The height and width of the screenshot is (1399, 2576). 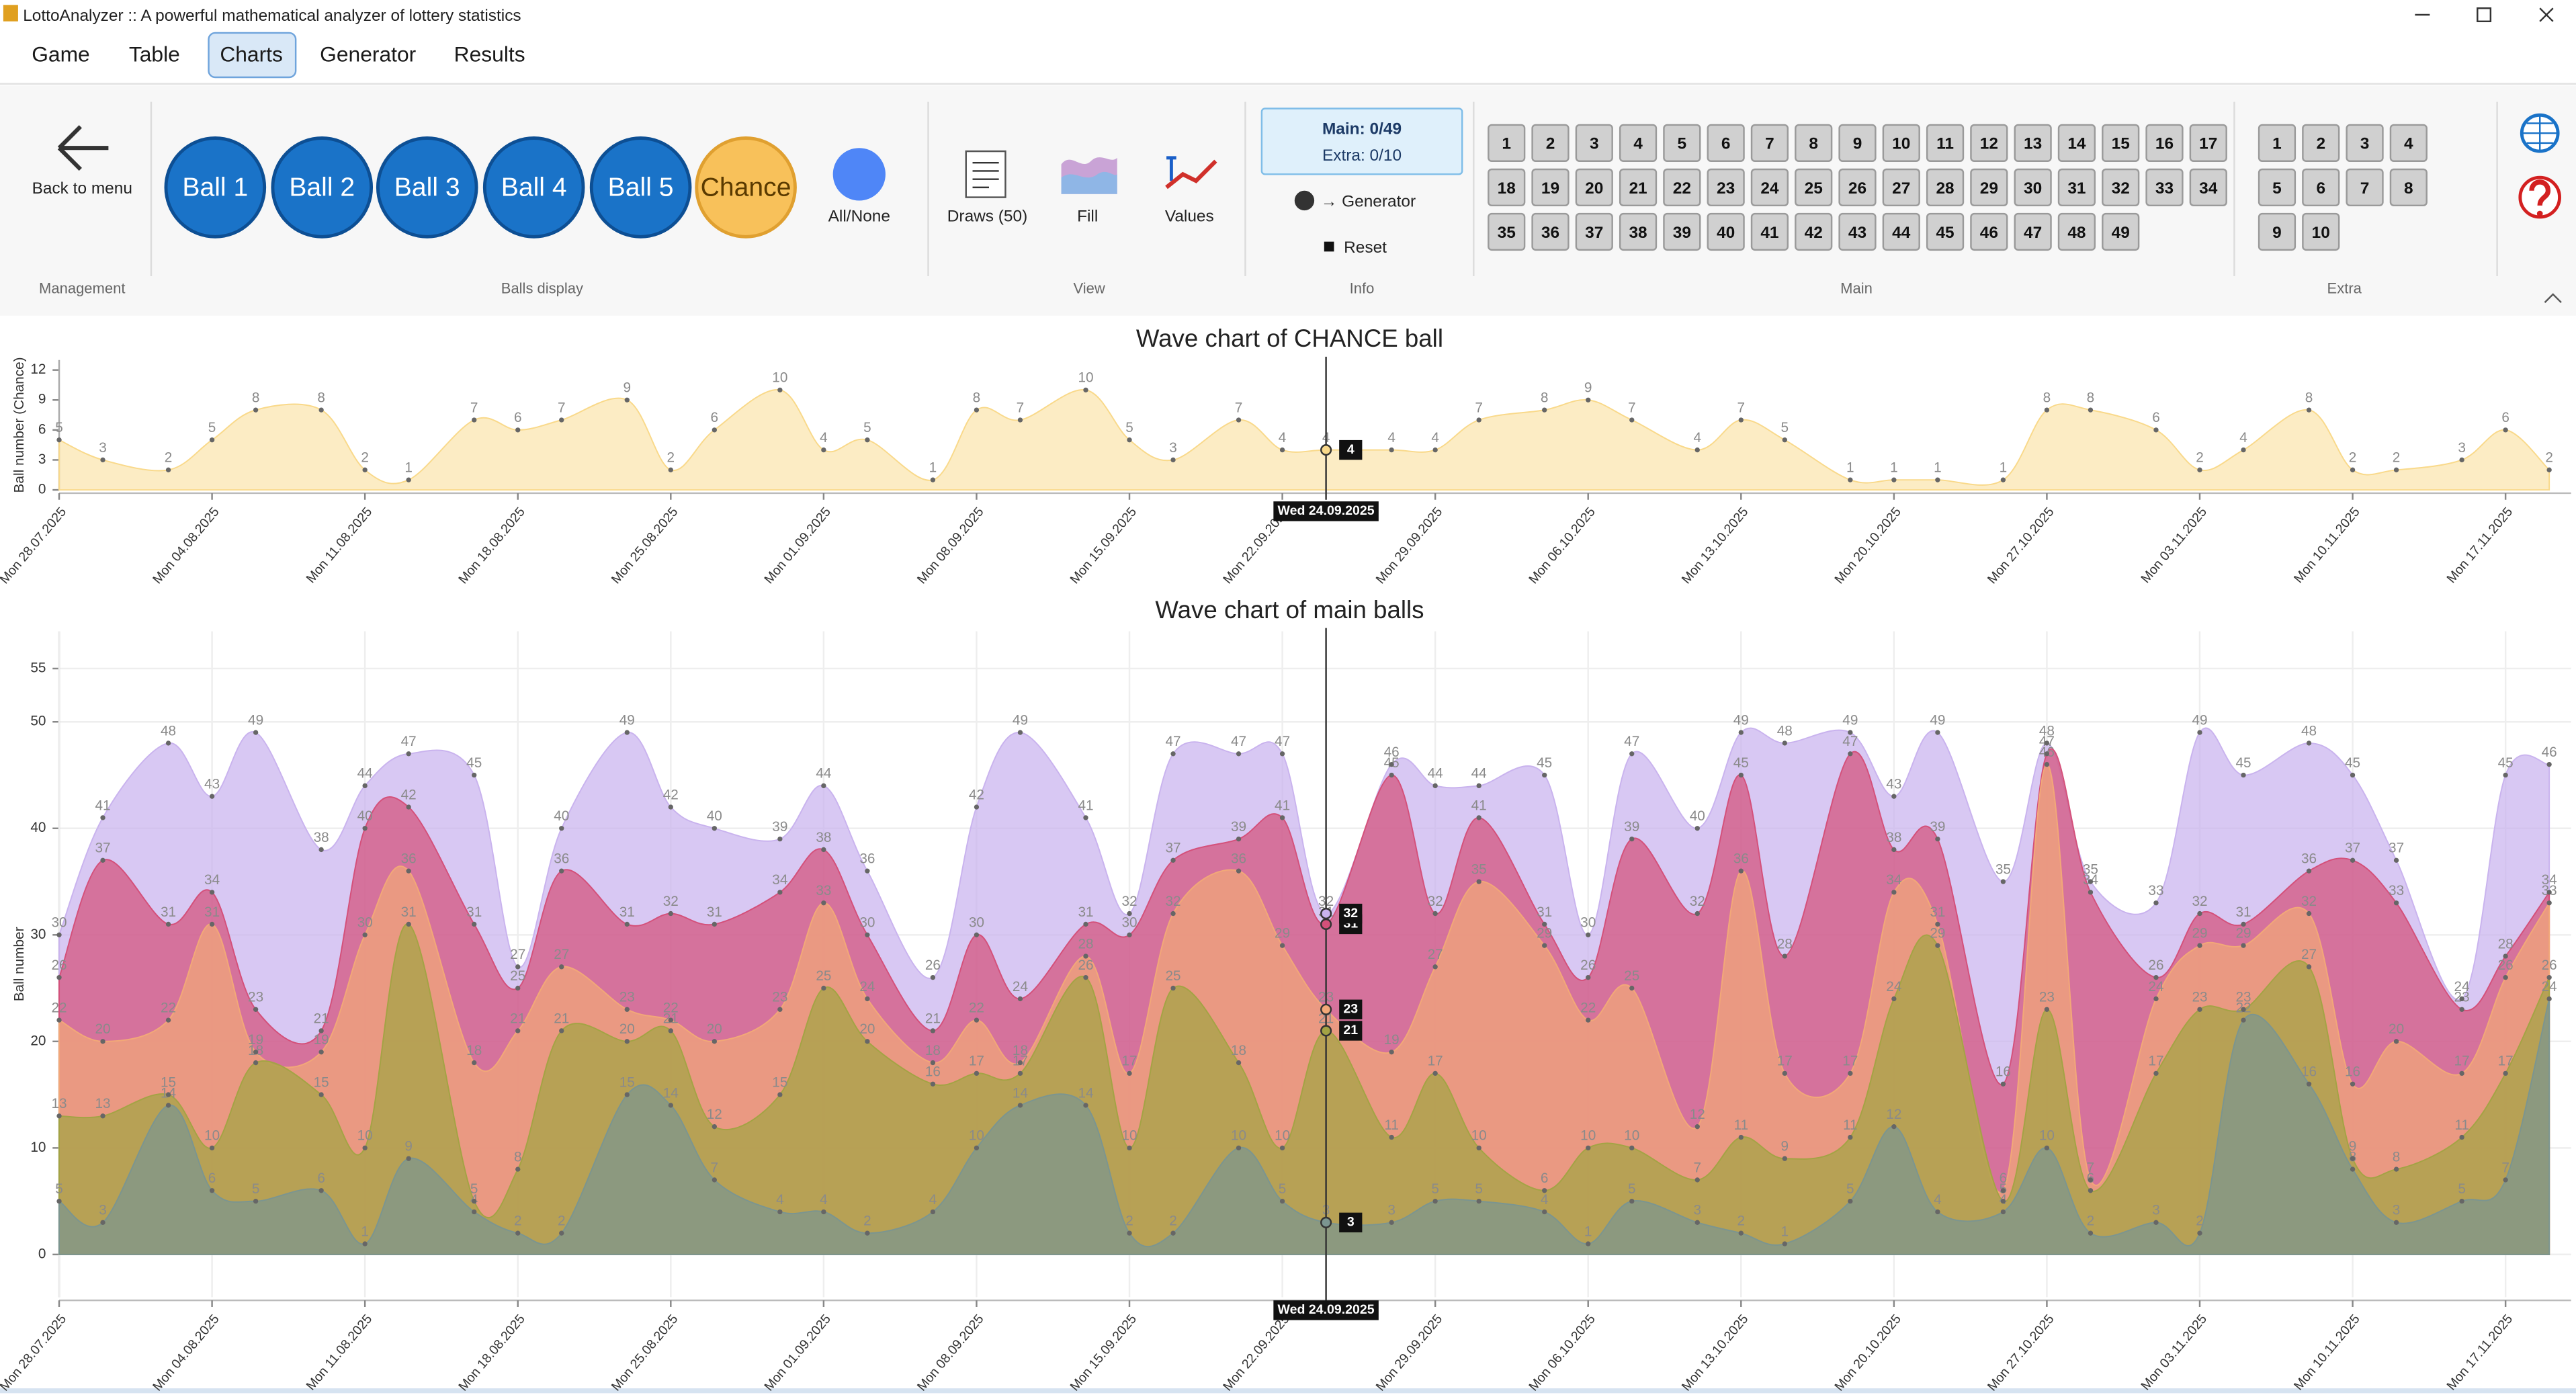 I want to click on chance-toggle, so click(x=746, y=187).